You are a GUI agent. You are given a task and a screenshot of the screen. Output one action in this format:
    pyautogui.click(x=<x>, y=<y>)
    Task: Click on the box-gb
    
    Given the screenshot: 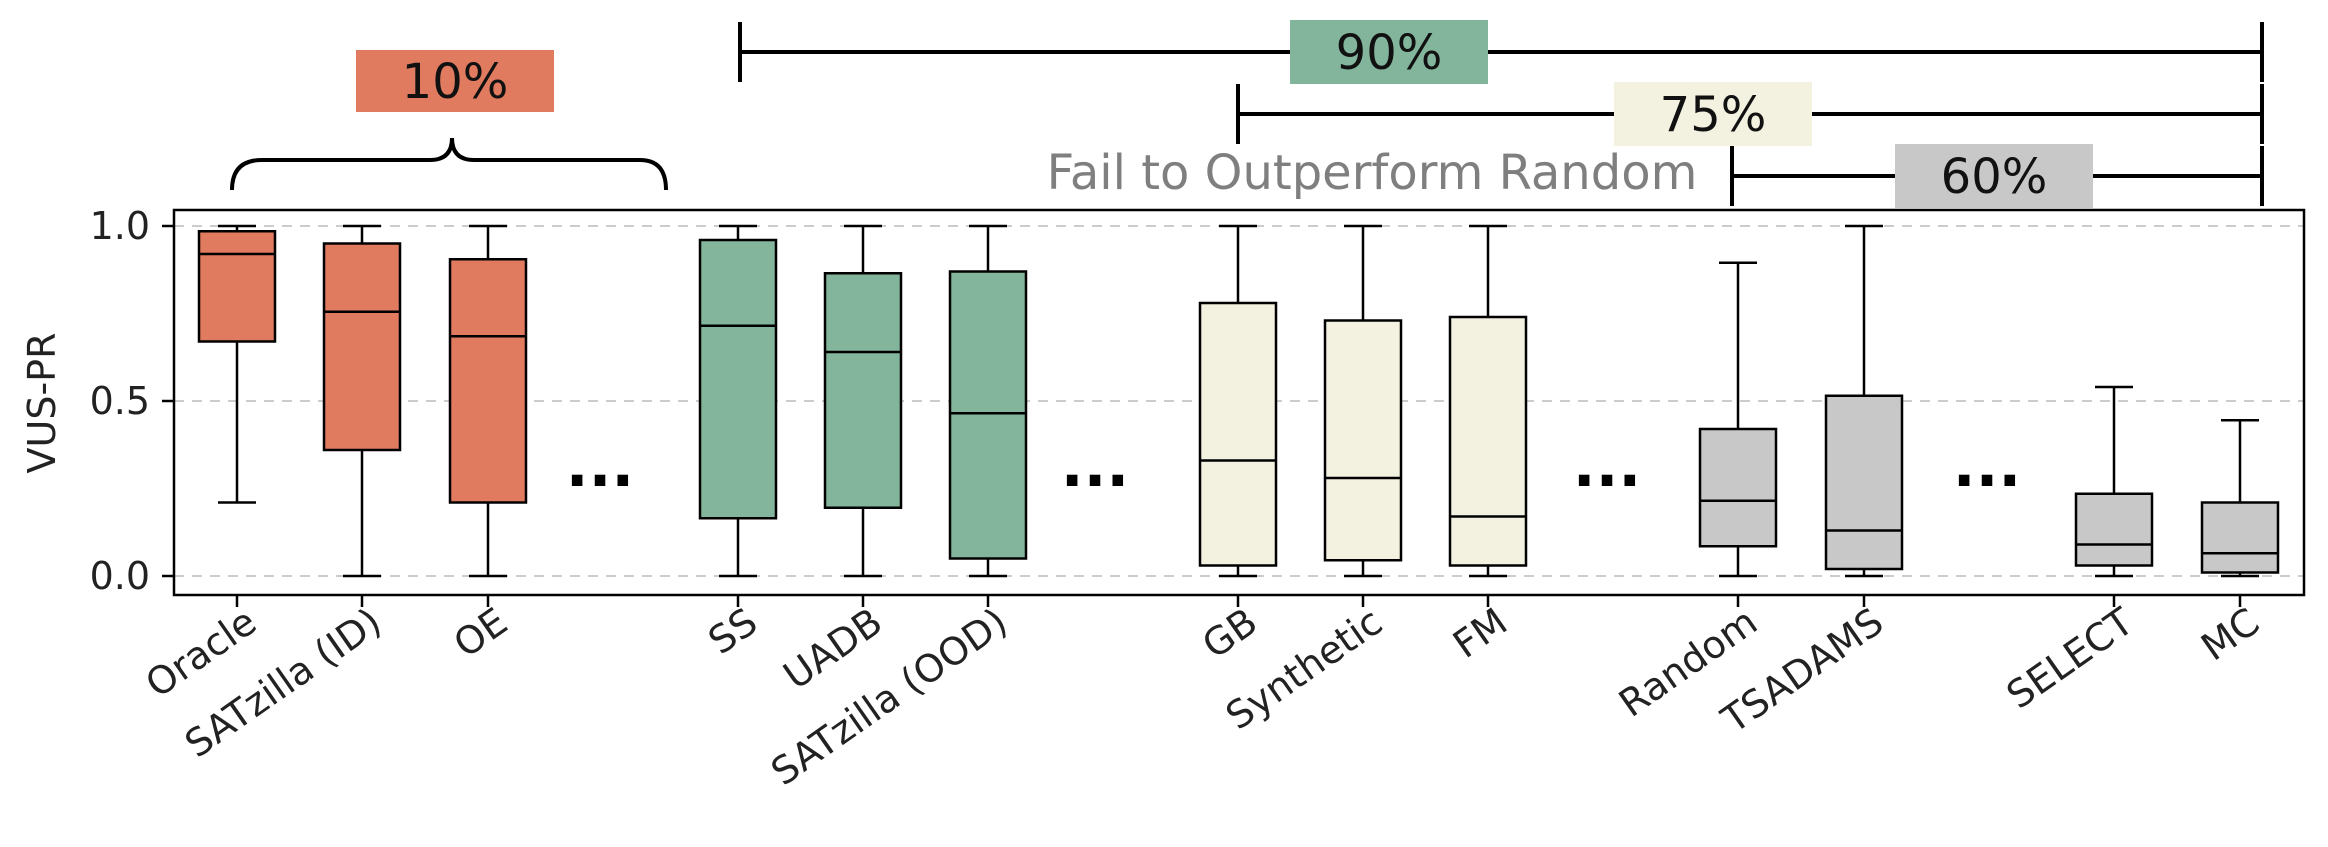 What is the action you would take?
    pyautogui.click(x=1238, y=401)
    